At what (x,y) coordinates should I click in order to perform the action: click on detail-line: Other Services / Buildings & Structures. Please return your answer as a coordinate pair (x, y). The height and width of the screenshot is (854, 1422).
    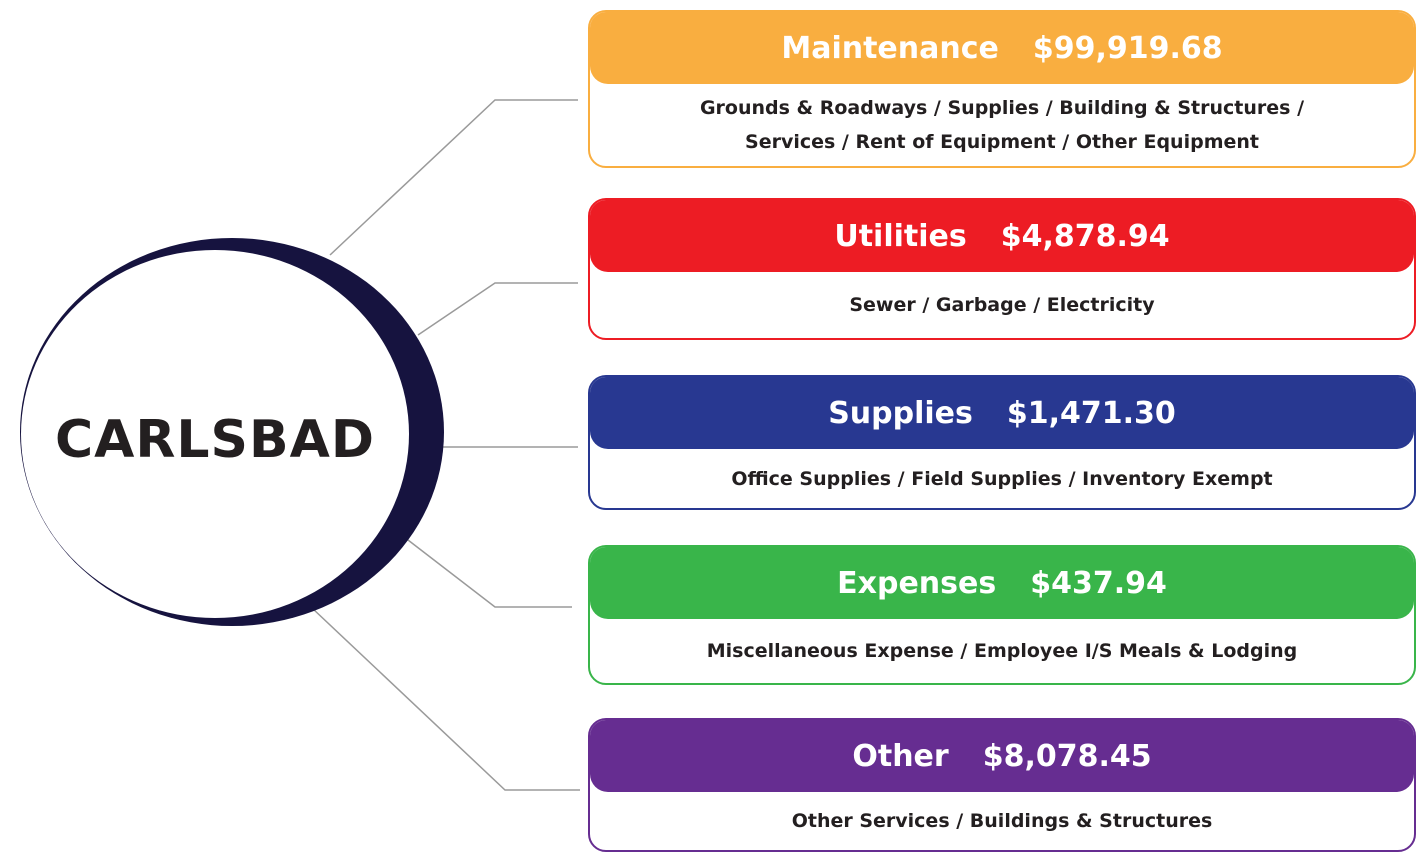
    Looking at the image, I should click on (1002, 821).